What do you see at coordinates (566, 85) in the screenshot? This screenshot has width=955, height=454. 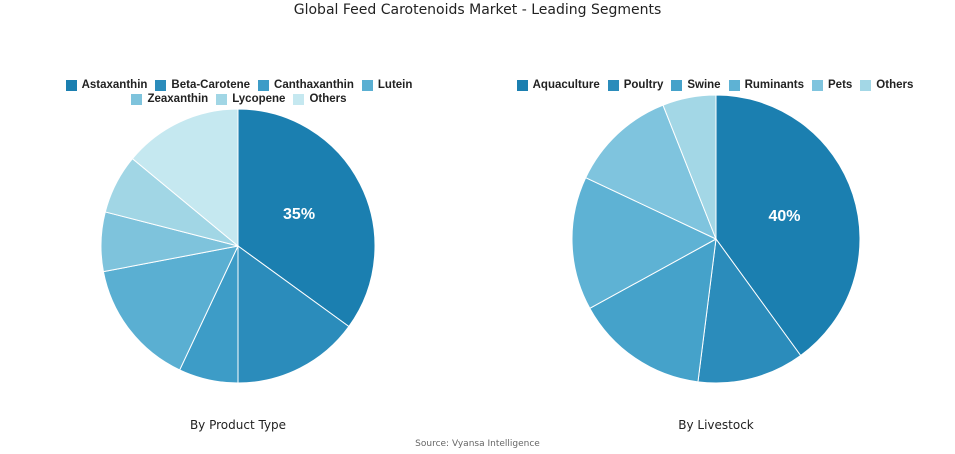 I see `legend-label: Aquaculture` at bounding box center [566, 85].